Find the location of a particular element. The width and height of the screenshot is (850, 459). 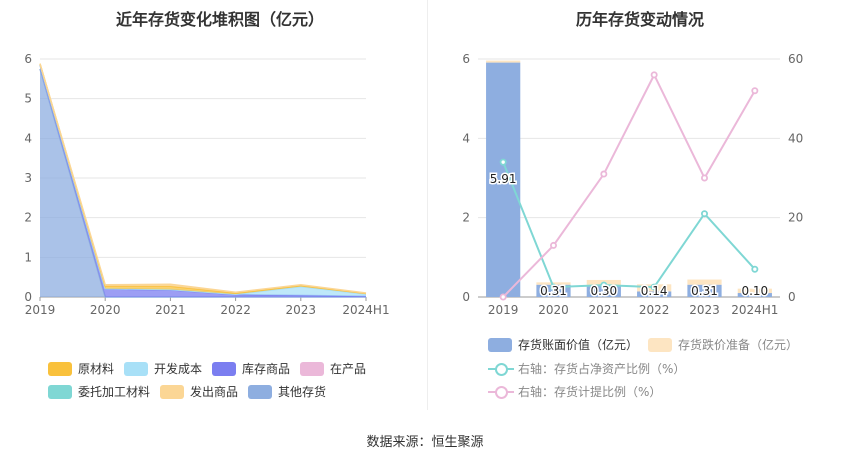

y2-tick-label: 40 is located at coordinates (795, 138).